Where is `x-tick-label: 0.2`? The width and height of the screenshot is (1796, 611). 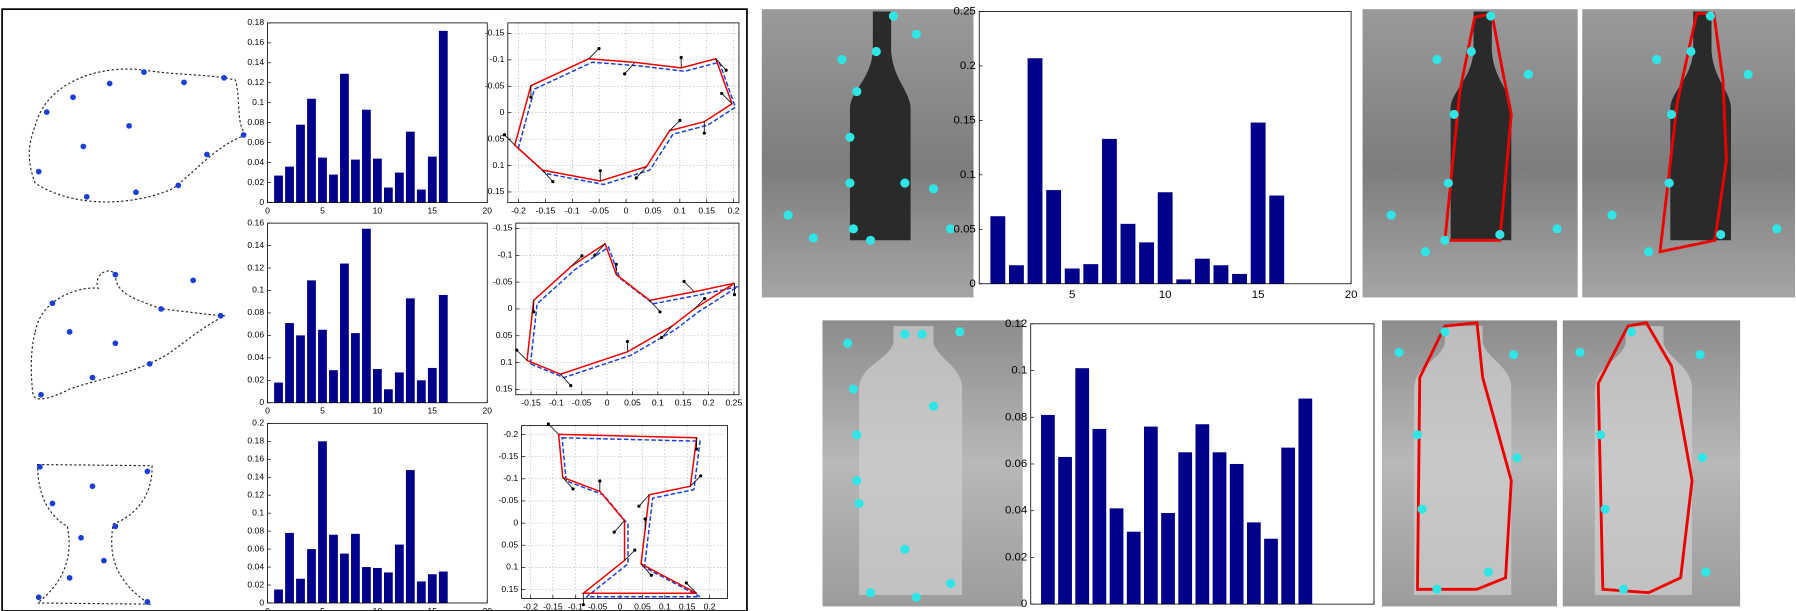
x-tick-label: 0.2 is located at coordinates (710, 606).